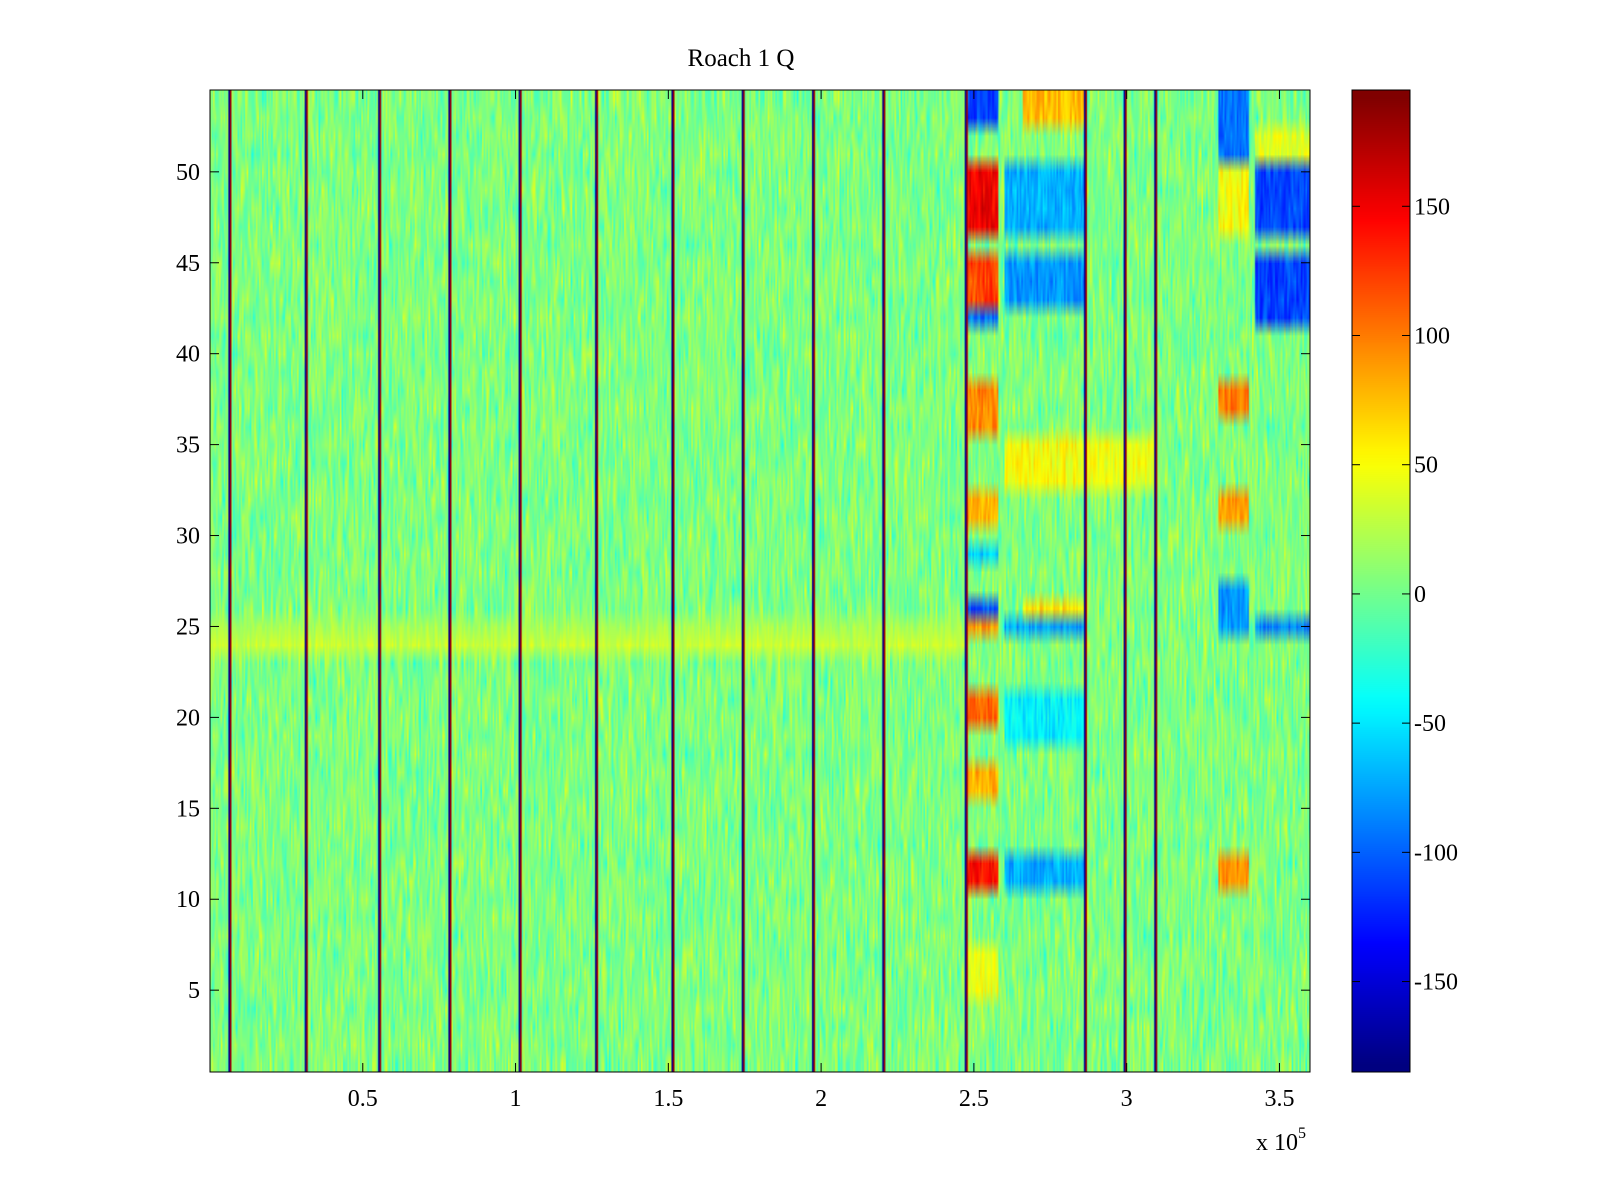 The image size is (1600, 1200). I want to click on x-tick-label: 1.5, so click(668, 1099).